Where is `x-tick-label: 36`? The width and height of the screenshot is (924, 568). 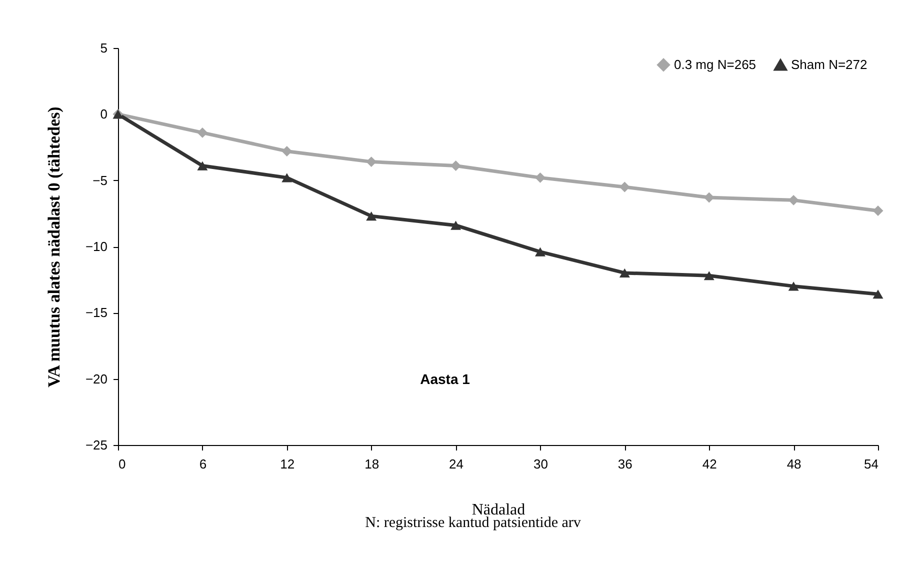 x-tick-label: 36 is located at coordinates (625, 464).